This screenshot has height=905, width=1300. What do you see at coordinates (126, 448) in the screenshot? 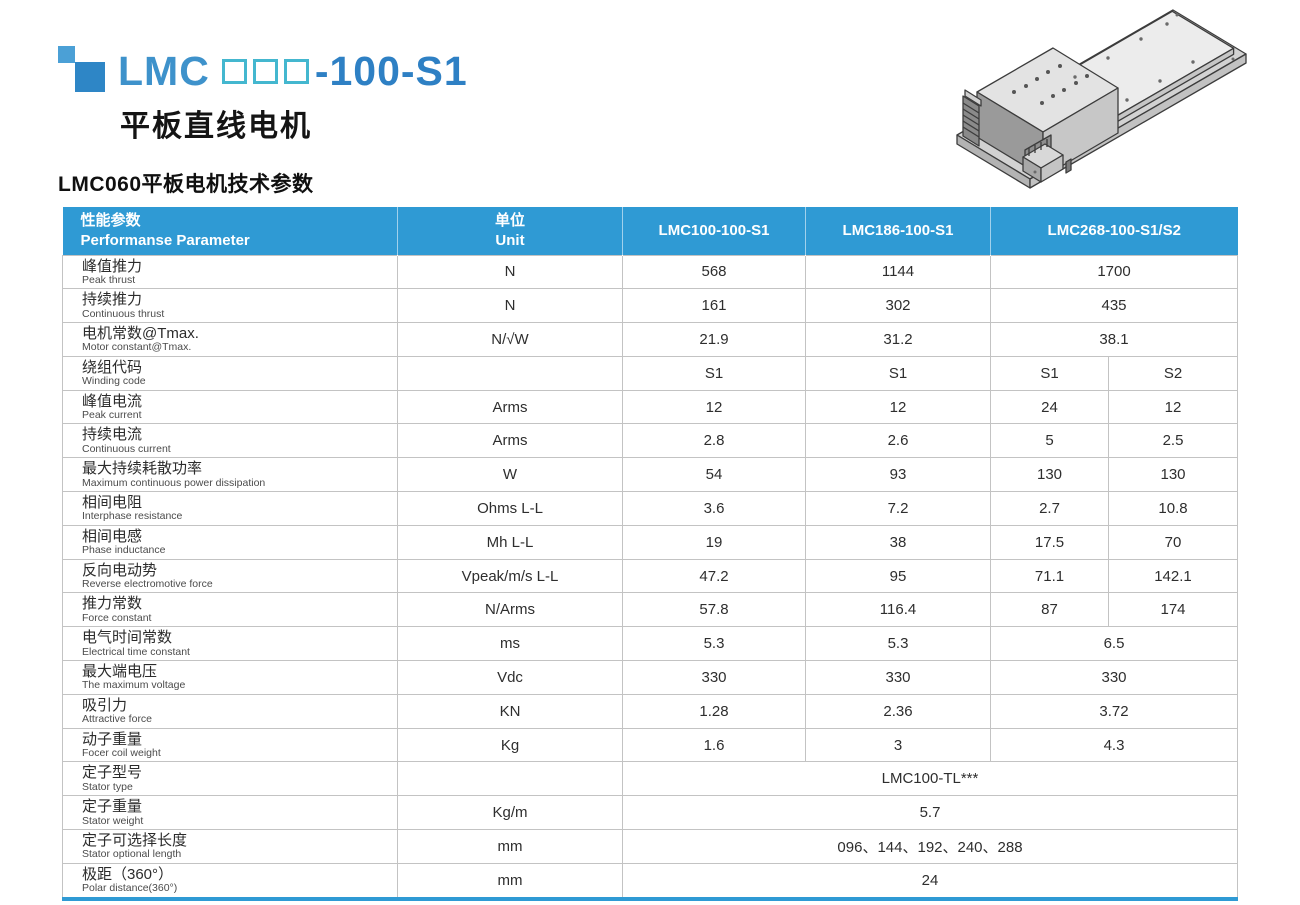
I see `parameter-label-en: Continuous current` at bounding box center [126, 448].